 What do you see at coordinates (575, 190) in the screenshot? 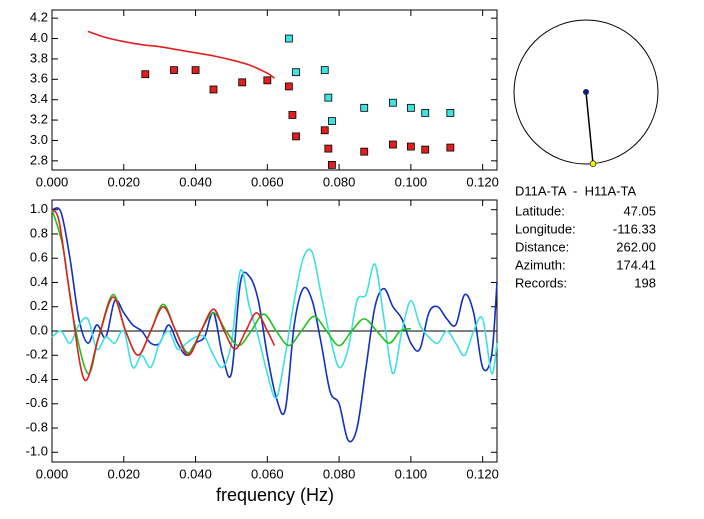
I see `station-pair: D11A-TA - H11A-TA` at bounding box center [575, 190].